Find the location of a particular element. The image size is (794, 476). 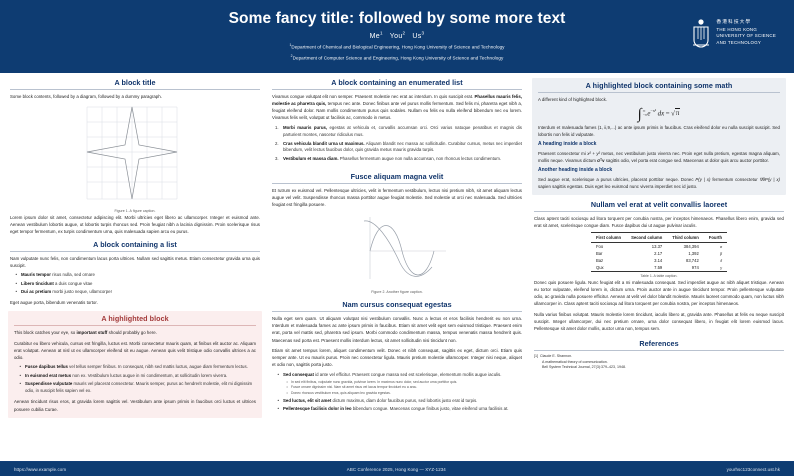

university-name-line2: UNIVERSITY OF SCIENCE is located at coordinates (746, 36).